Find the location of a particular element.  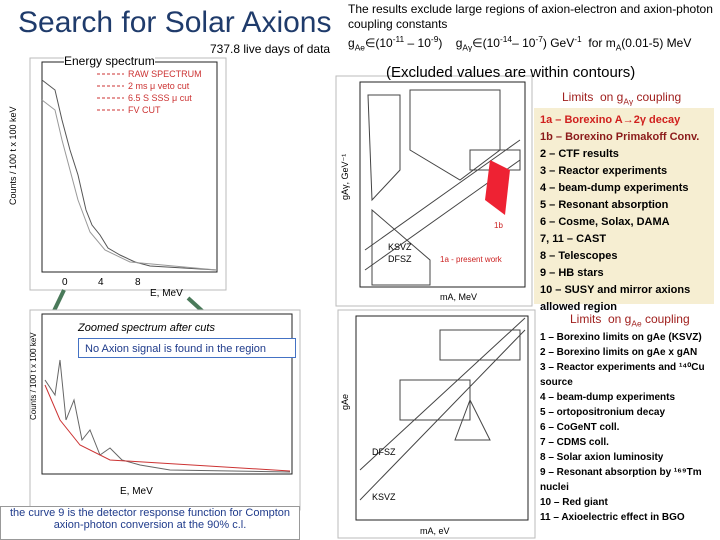

list-item: 9 – Resonant absorption by ¹⁶⁹Tm nuclei is located at coordinates (621, 480).